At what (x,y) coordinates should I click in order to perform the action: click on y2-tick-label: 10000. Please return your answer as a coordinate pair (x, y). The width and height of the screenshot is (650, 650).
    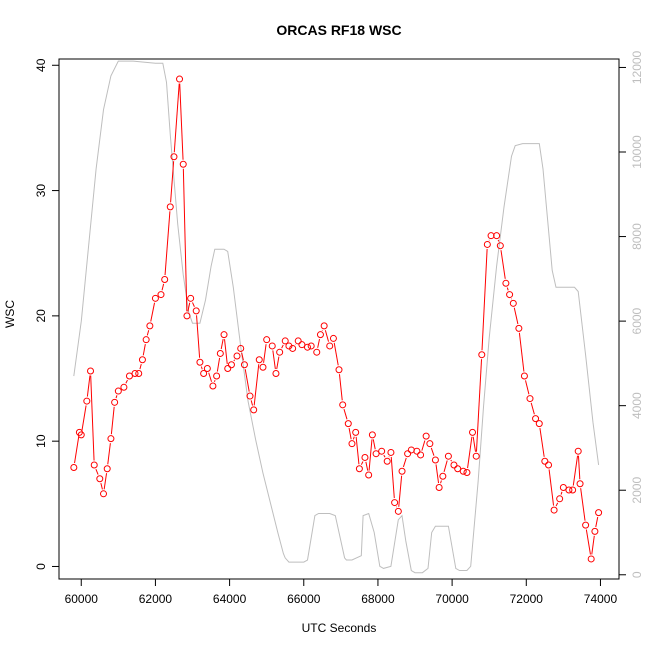
    Looking at the image, I should click on (637, 152).